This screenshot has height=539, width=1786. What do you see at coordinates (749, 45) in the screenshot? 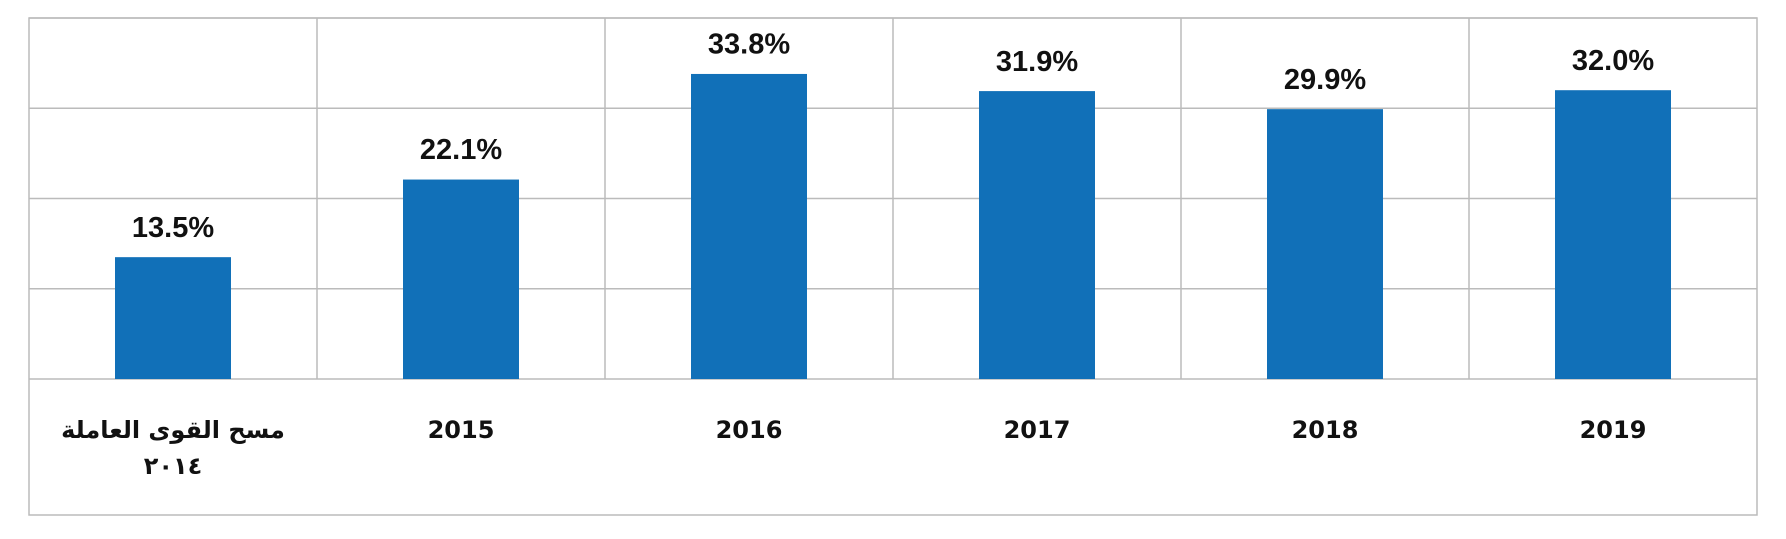
I see `value-label: 33.8%` at bounding box center [749, 45].